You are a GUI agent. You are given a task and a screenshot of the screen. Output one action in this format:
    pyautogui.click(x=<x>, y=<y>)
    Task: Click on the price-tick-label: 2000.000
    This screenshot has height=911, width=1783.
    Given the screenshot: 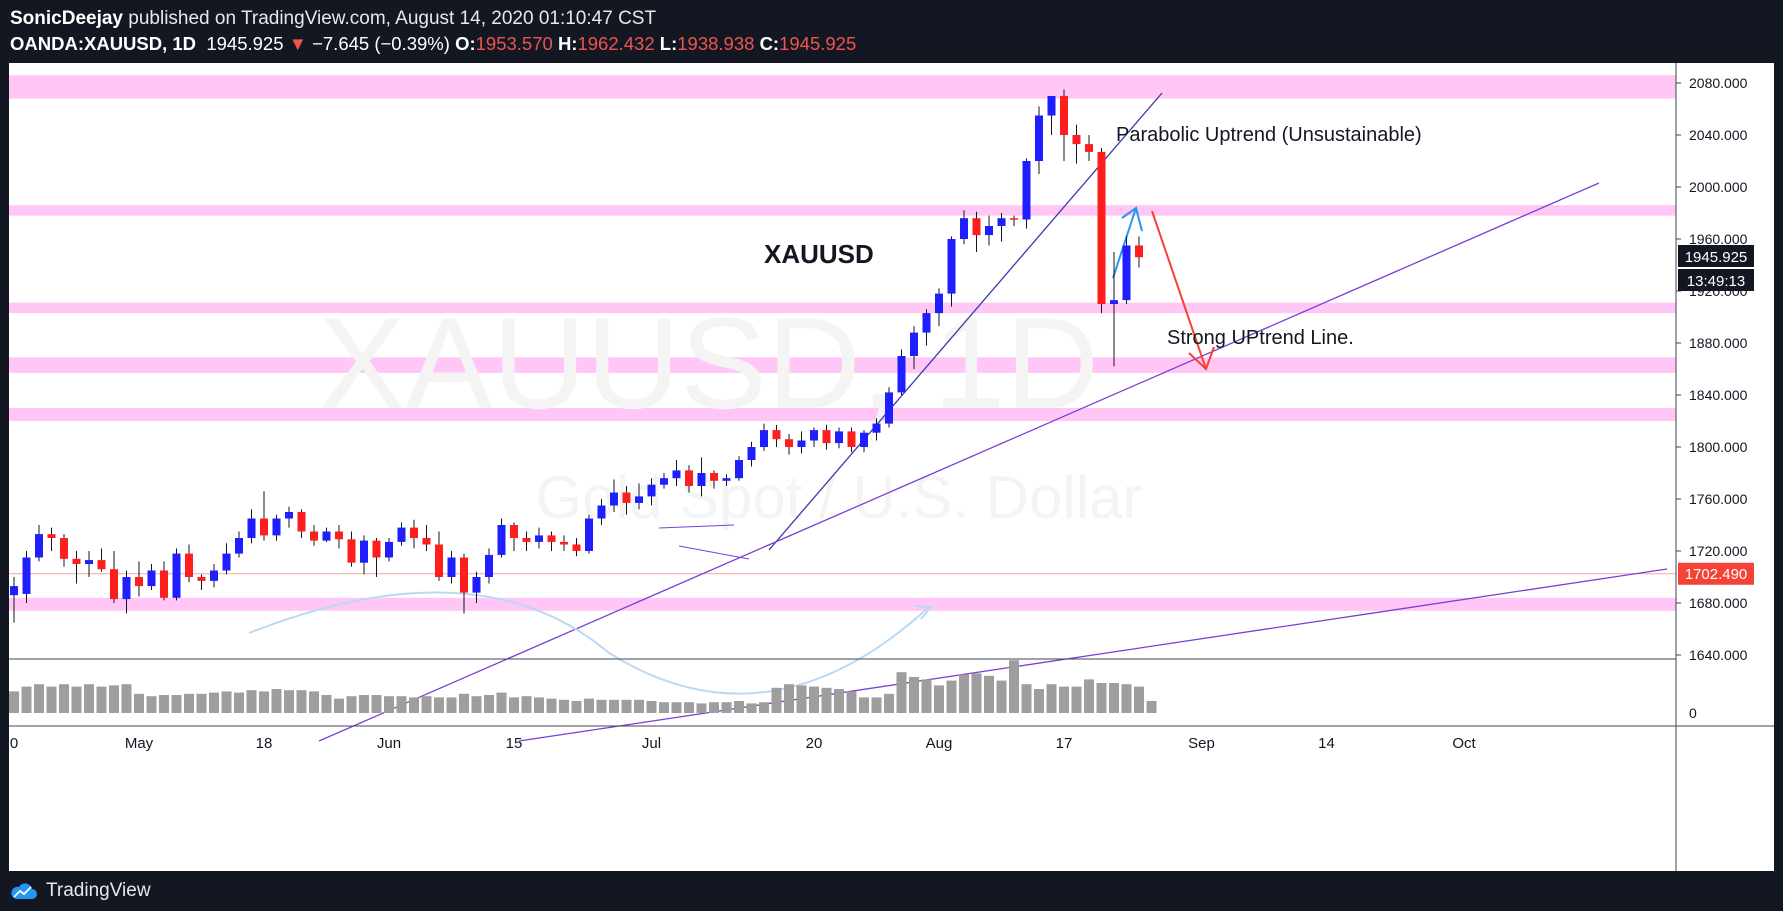 What is the action you would take?
    pyautogui.click(x=1718, y=187)
    